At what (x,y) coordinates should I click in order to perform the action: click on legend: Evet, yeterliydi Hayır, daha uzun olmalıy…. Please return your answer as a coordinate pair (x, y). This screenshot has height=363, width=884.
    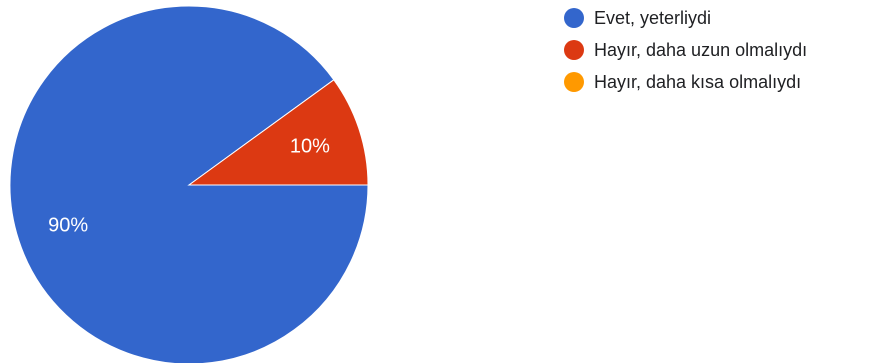
    Looking at the image, I should click on (685, 50).